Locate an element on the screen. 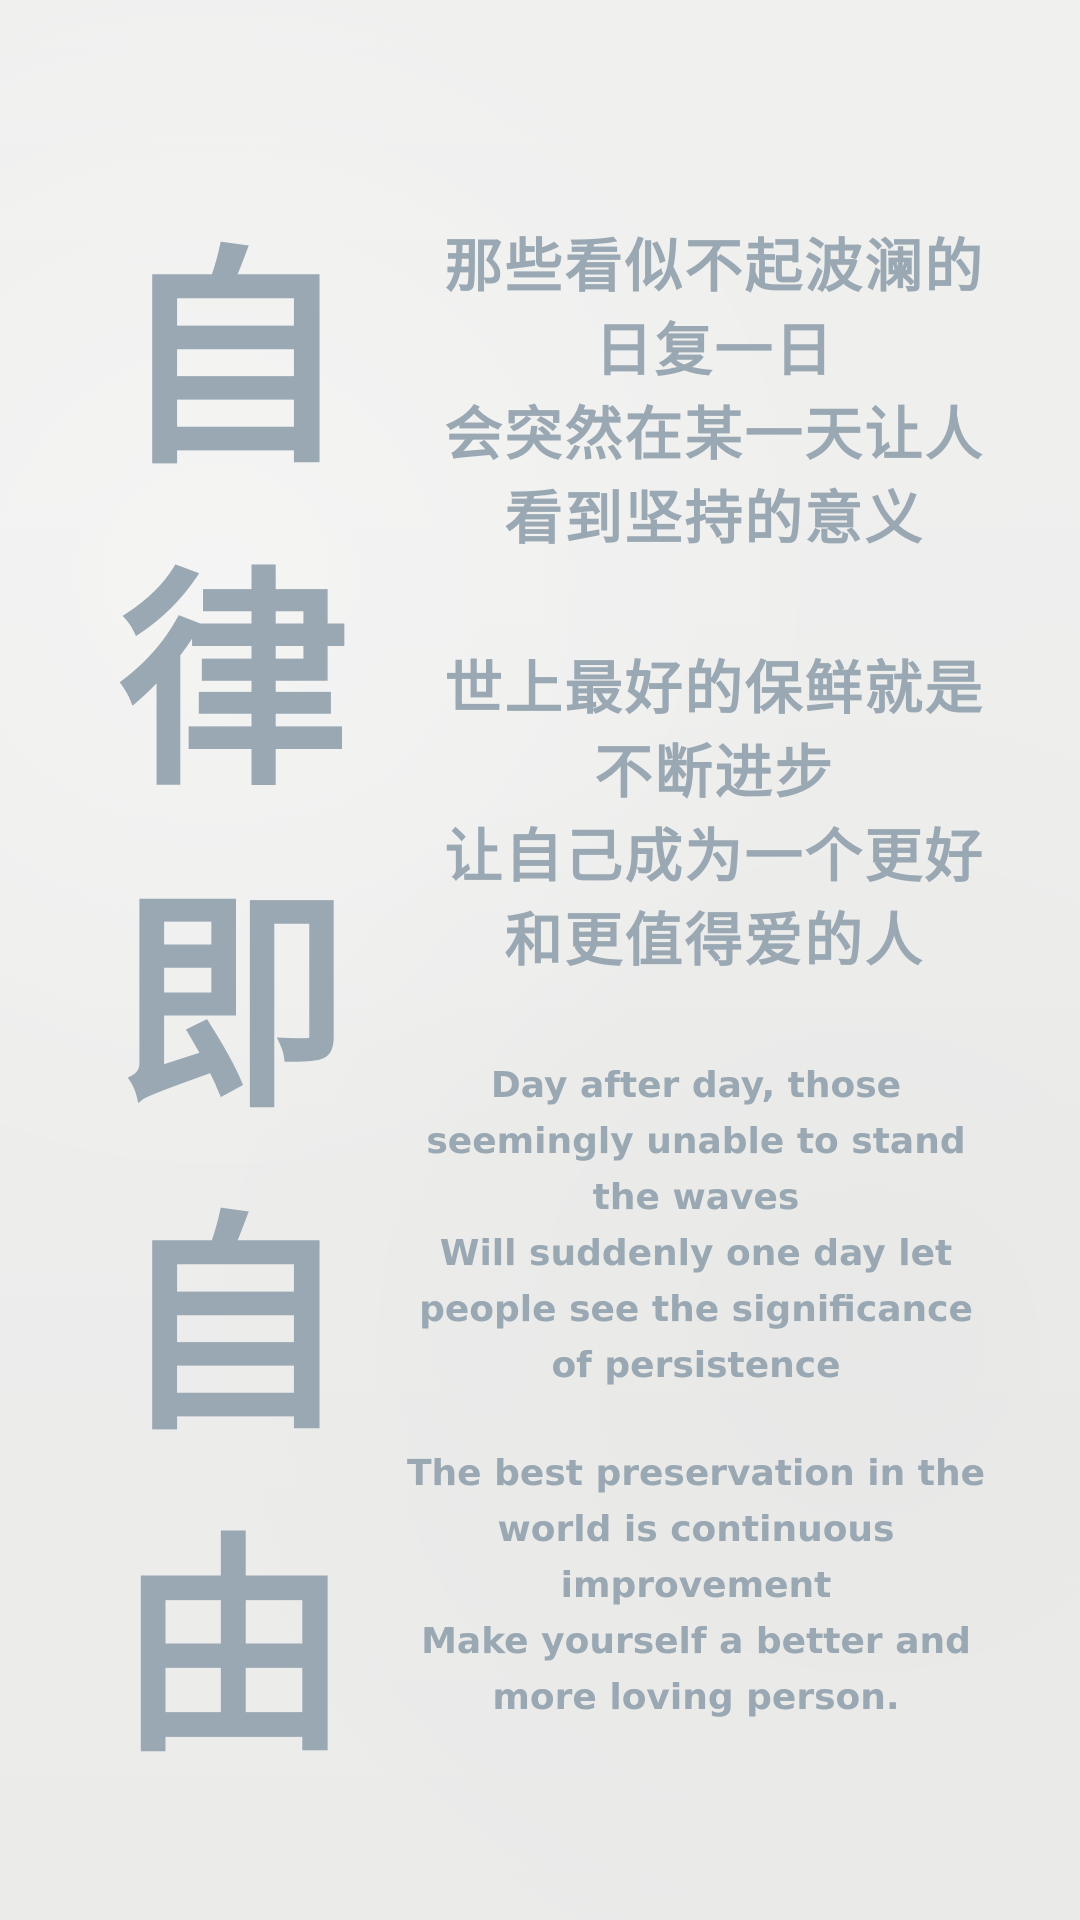 The height and width of the screenshot is (1920, 1080). title-char: 即 is located at coordinates (234, 1005).